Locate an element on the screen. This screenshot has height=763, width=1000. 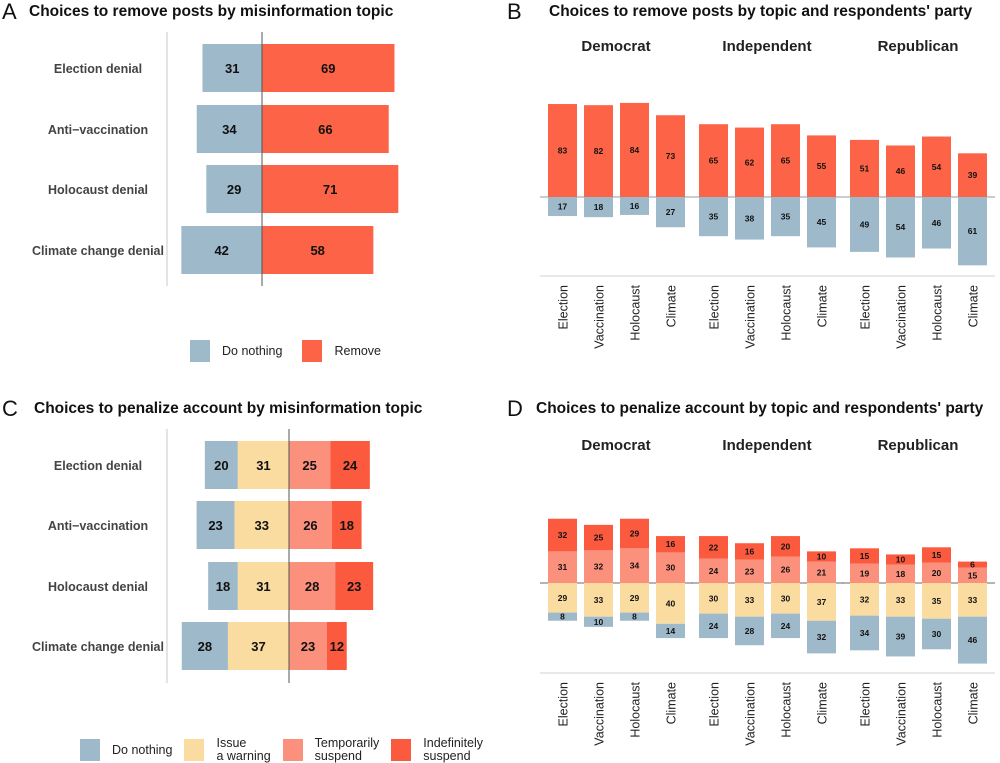
data-label-c-do-nothing-climate-change-denial: 28 is located at coordinates (205, 646).